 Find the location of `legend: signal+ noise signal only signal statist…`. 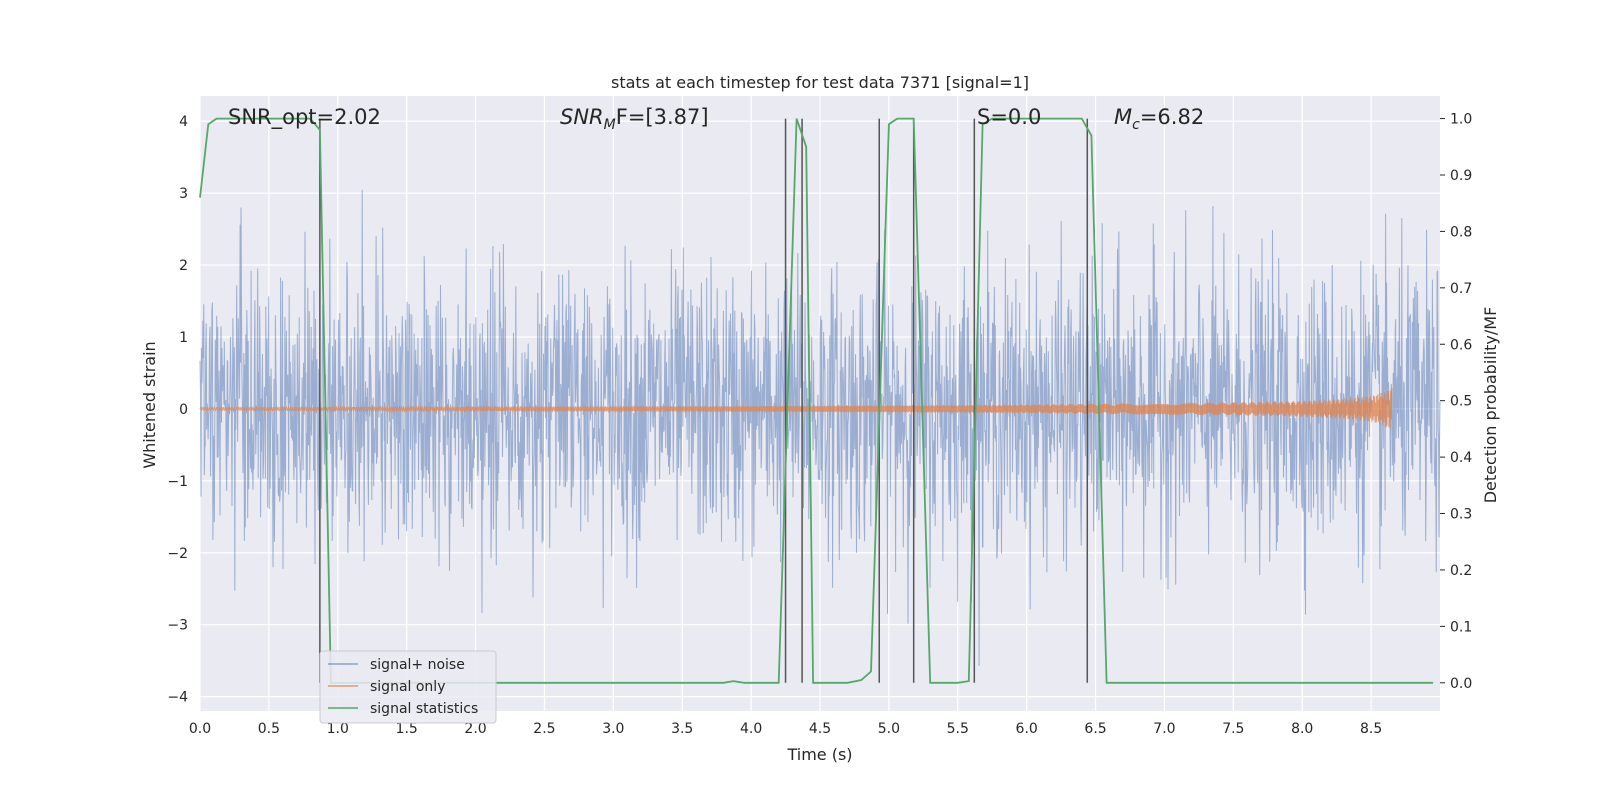

legend: signal+ noise signal only signal statist… is located at coordinates (408, 687).